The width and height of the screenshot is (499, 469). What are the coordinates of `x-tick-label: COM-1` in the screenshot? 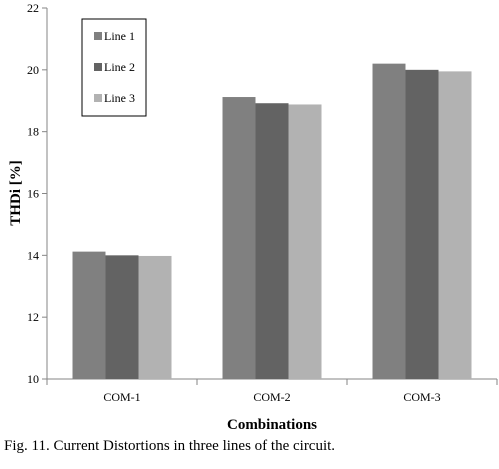 It's located at (121, 397).